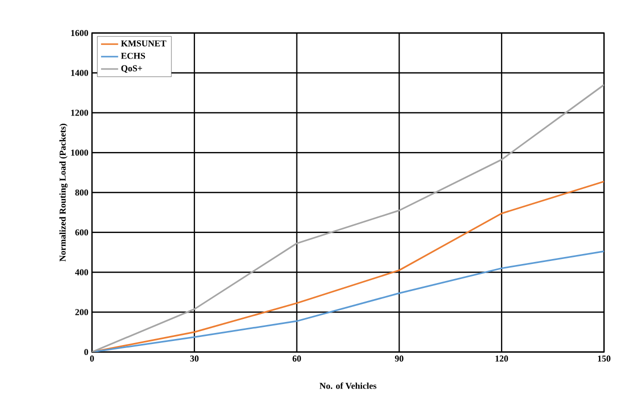 Image resolution: width=620 pixels, height=420 pixels. I want to click on x-tick-label: 60, so click(296, 359).